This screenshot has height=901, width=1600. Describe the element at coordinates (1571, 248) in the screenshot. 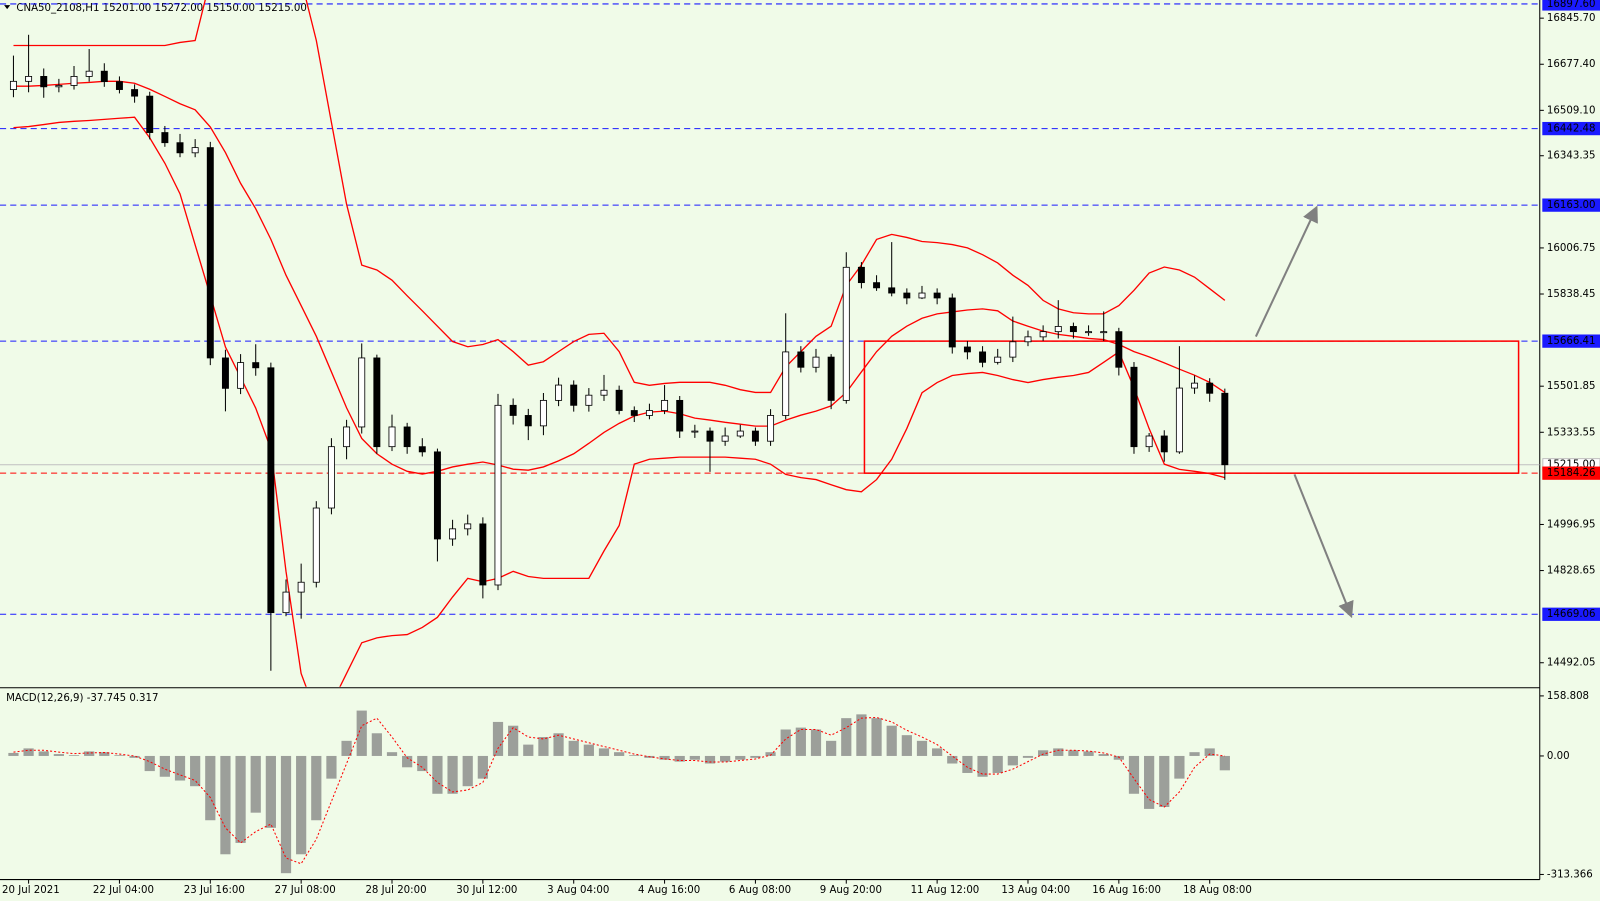

I see `y-tick-label: 16006.75` at that location.